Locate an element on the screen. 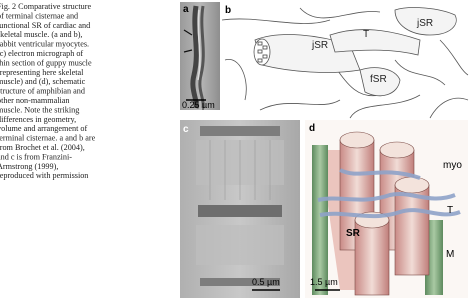 Image resolution: width=474 pixels, height=301 pixels. scale-bar-label: 1.5 µm is located at coordinates (324, 282).